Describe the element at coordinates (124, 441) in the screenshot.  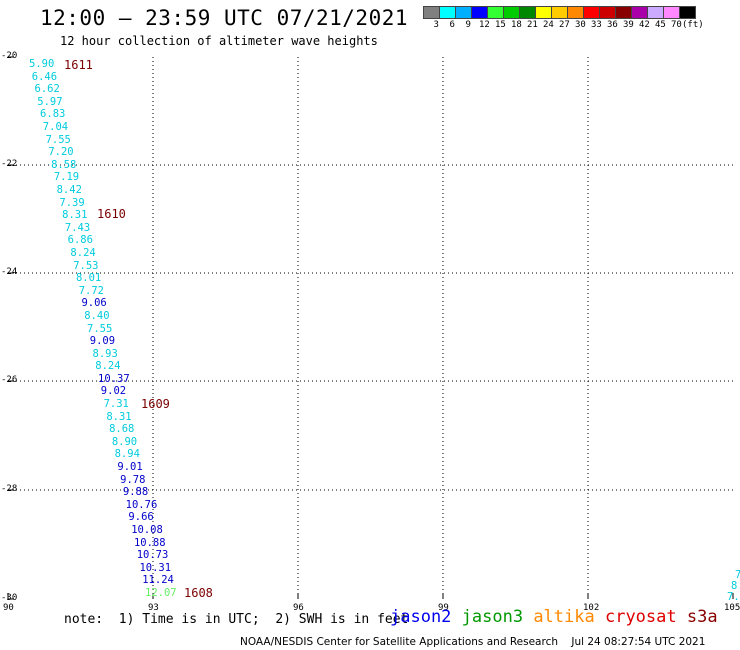
I see `wave-height-value: 8.90` at that location.